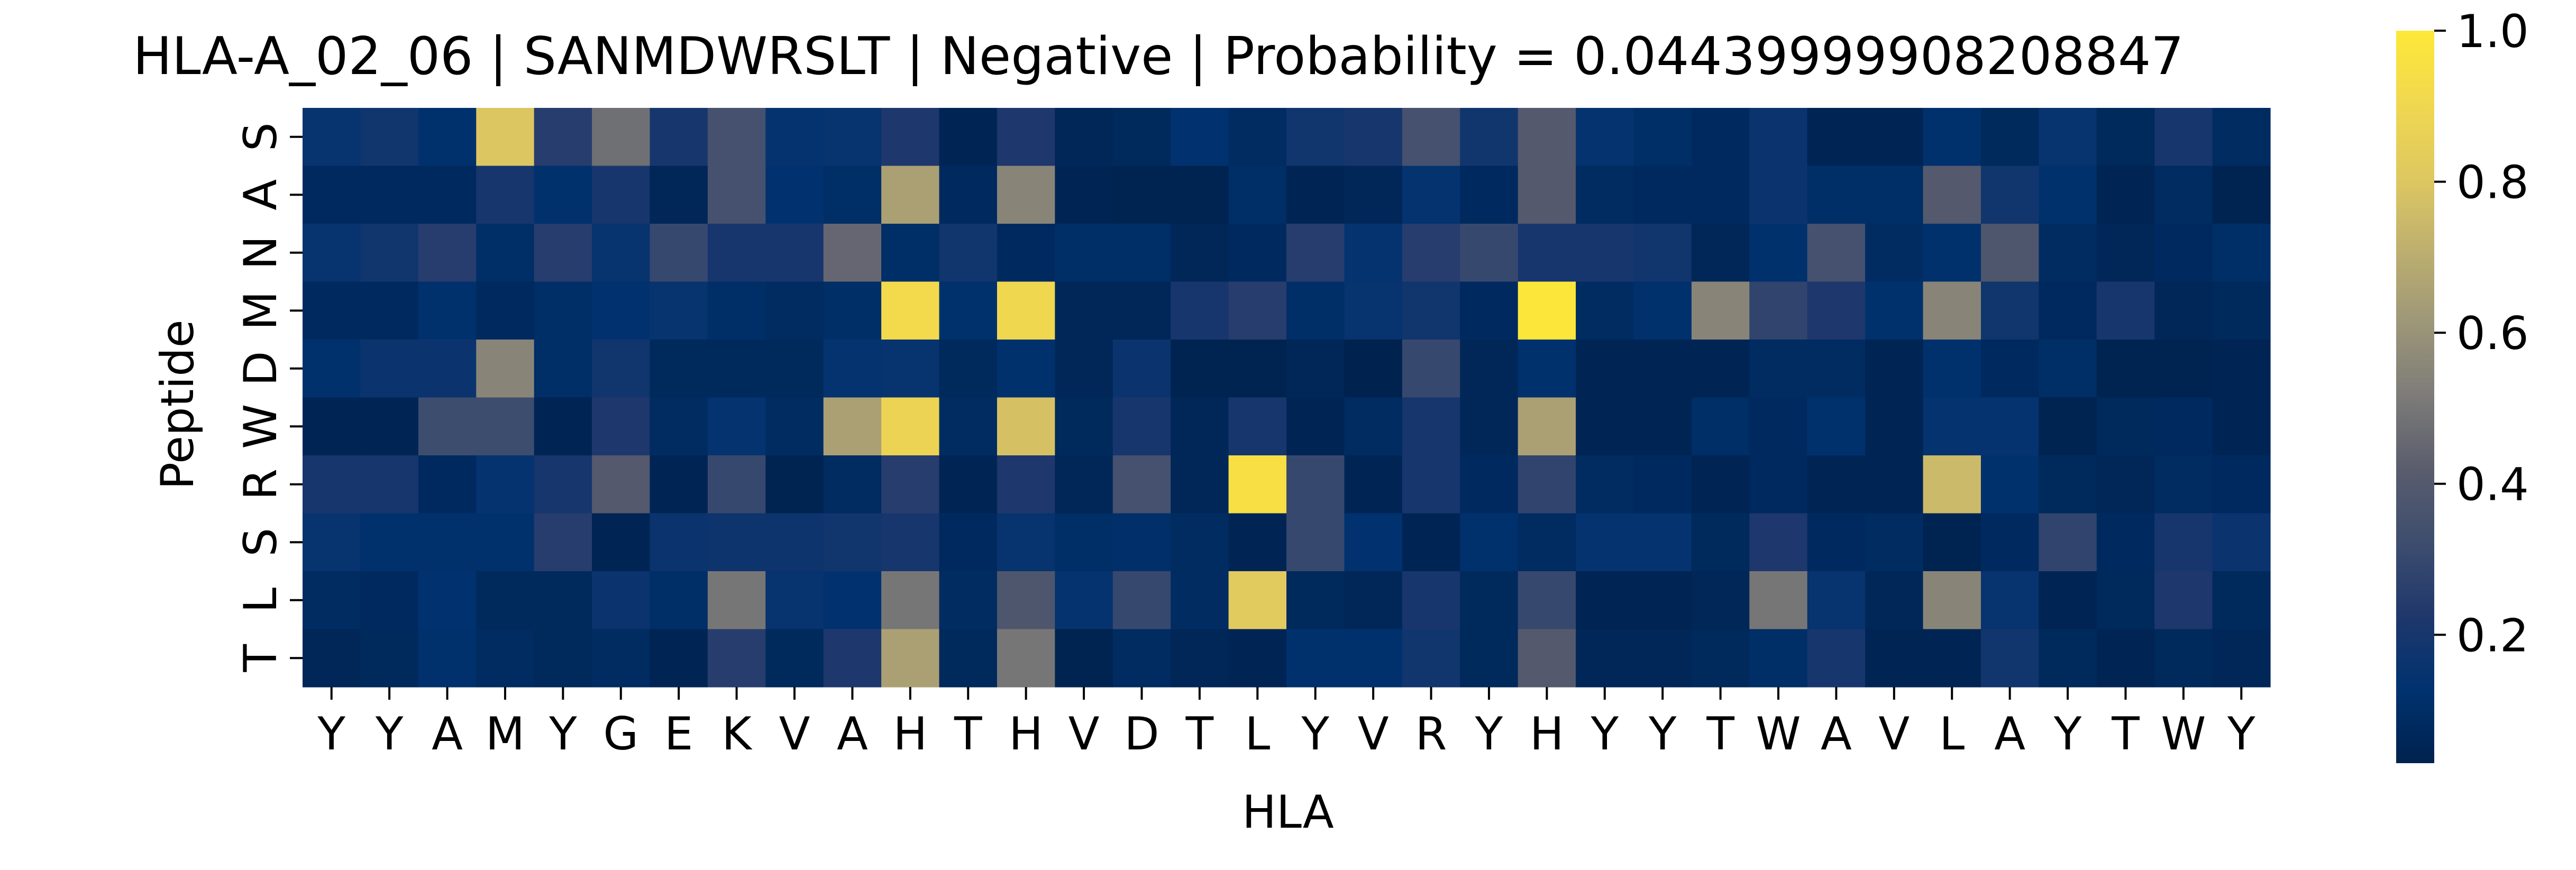 The image size is (2576, 870). I want to click on y-tick-label: W, so click(260, 426).